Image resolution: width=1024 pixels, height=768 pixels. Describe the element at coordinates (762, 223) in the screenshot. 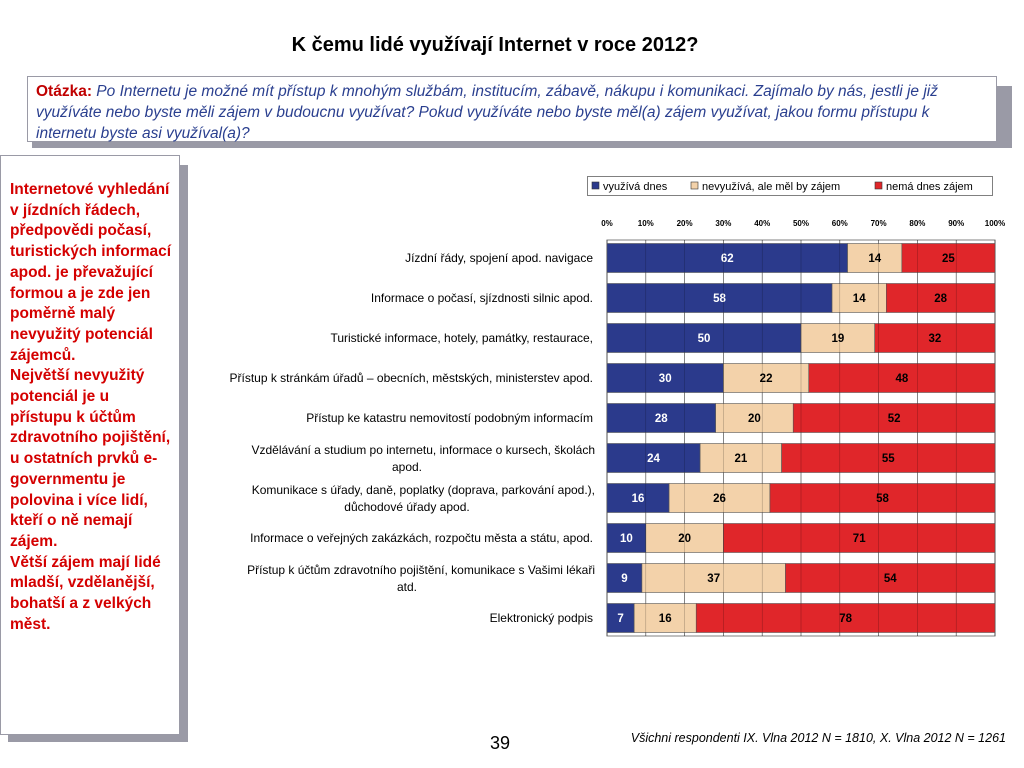

I see `x-tick-label: 40%` at that location.